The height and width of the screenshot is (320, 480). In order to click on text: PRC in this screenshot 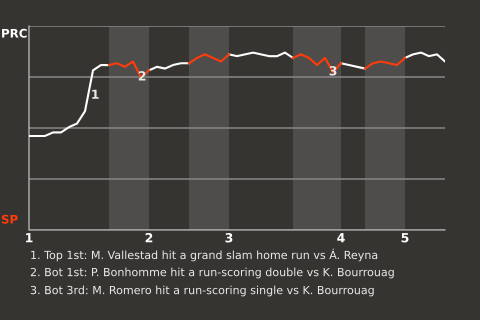, I will do `click(14, 33)`.